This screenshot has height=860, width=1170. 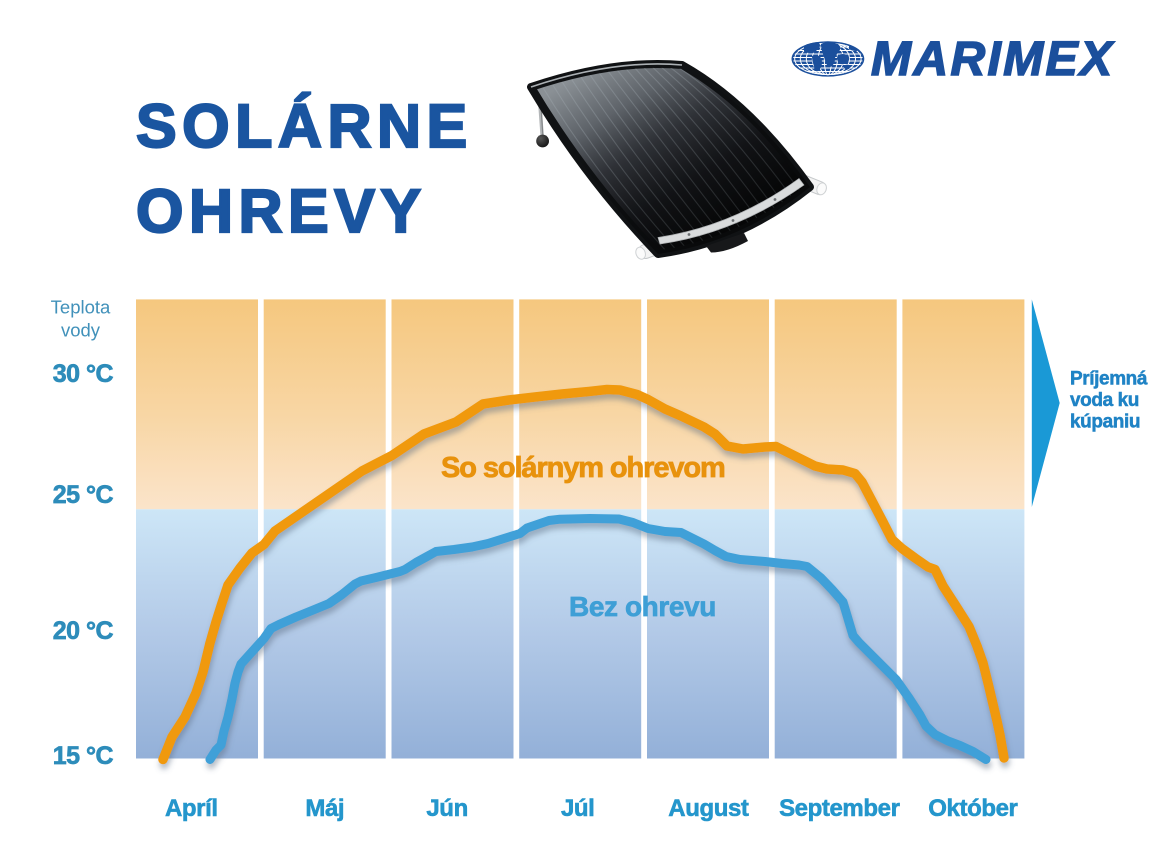 What do you see at coordinates (583, 468) in the screenshot?
I see `svg-text: So solárnym ohrevom` at bounding box center [583, 468].